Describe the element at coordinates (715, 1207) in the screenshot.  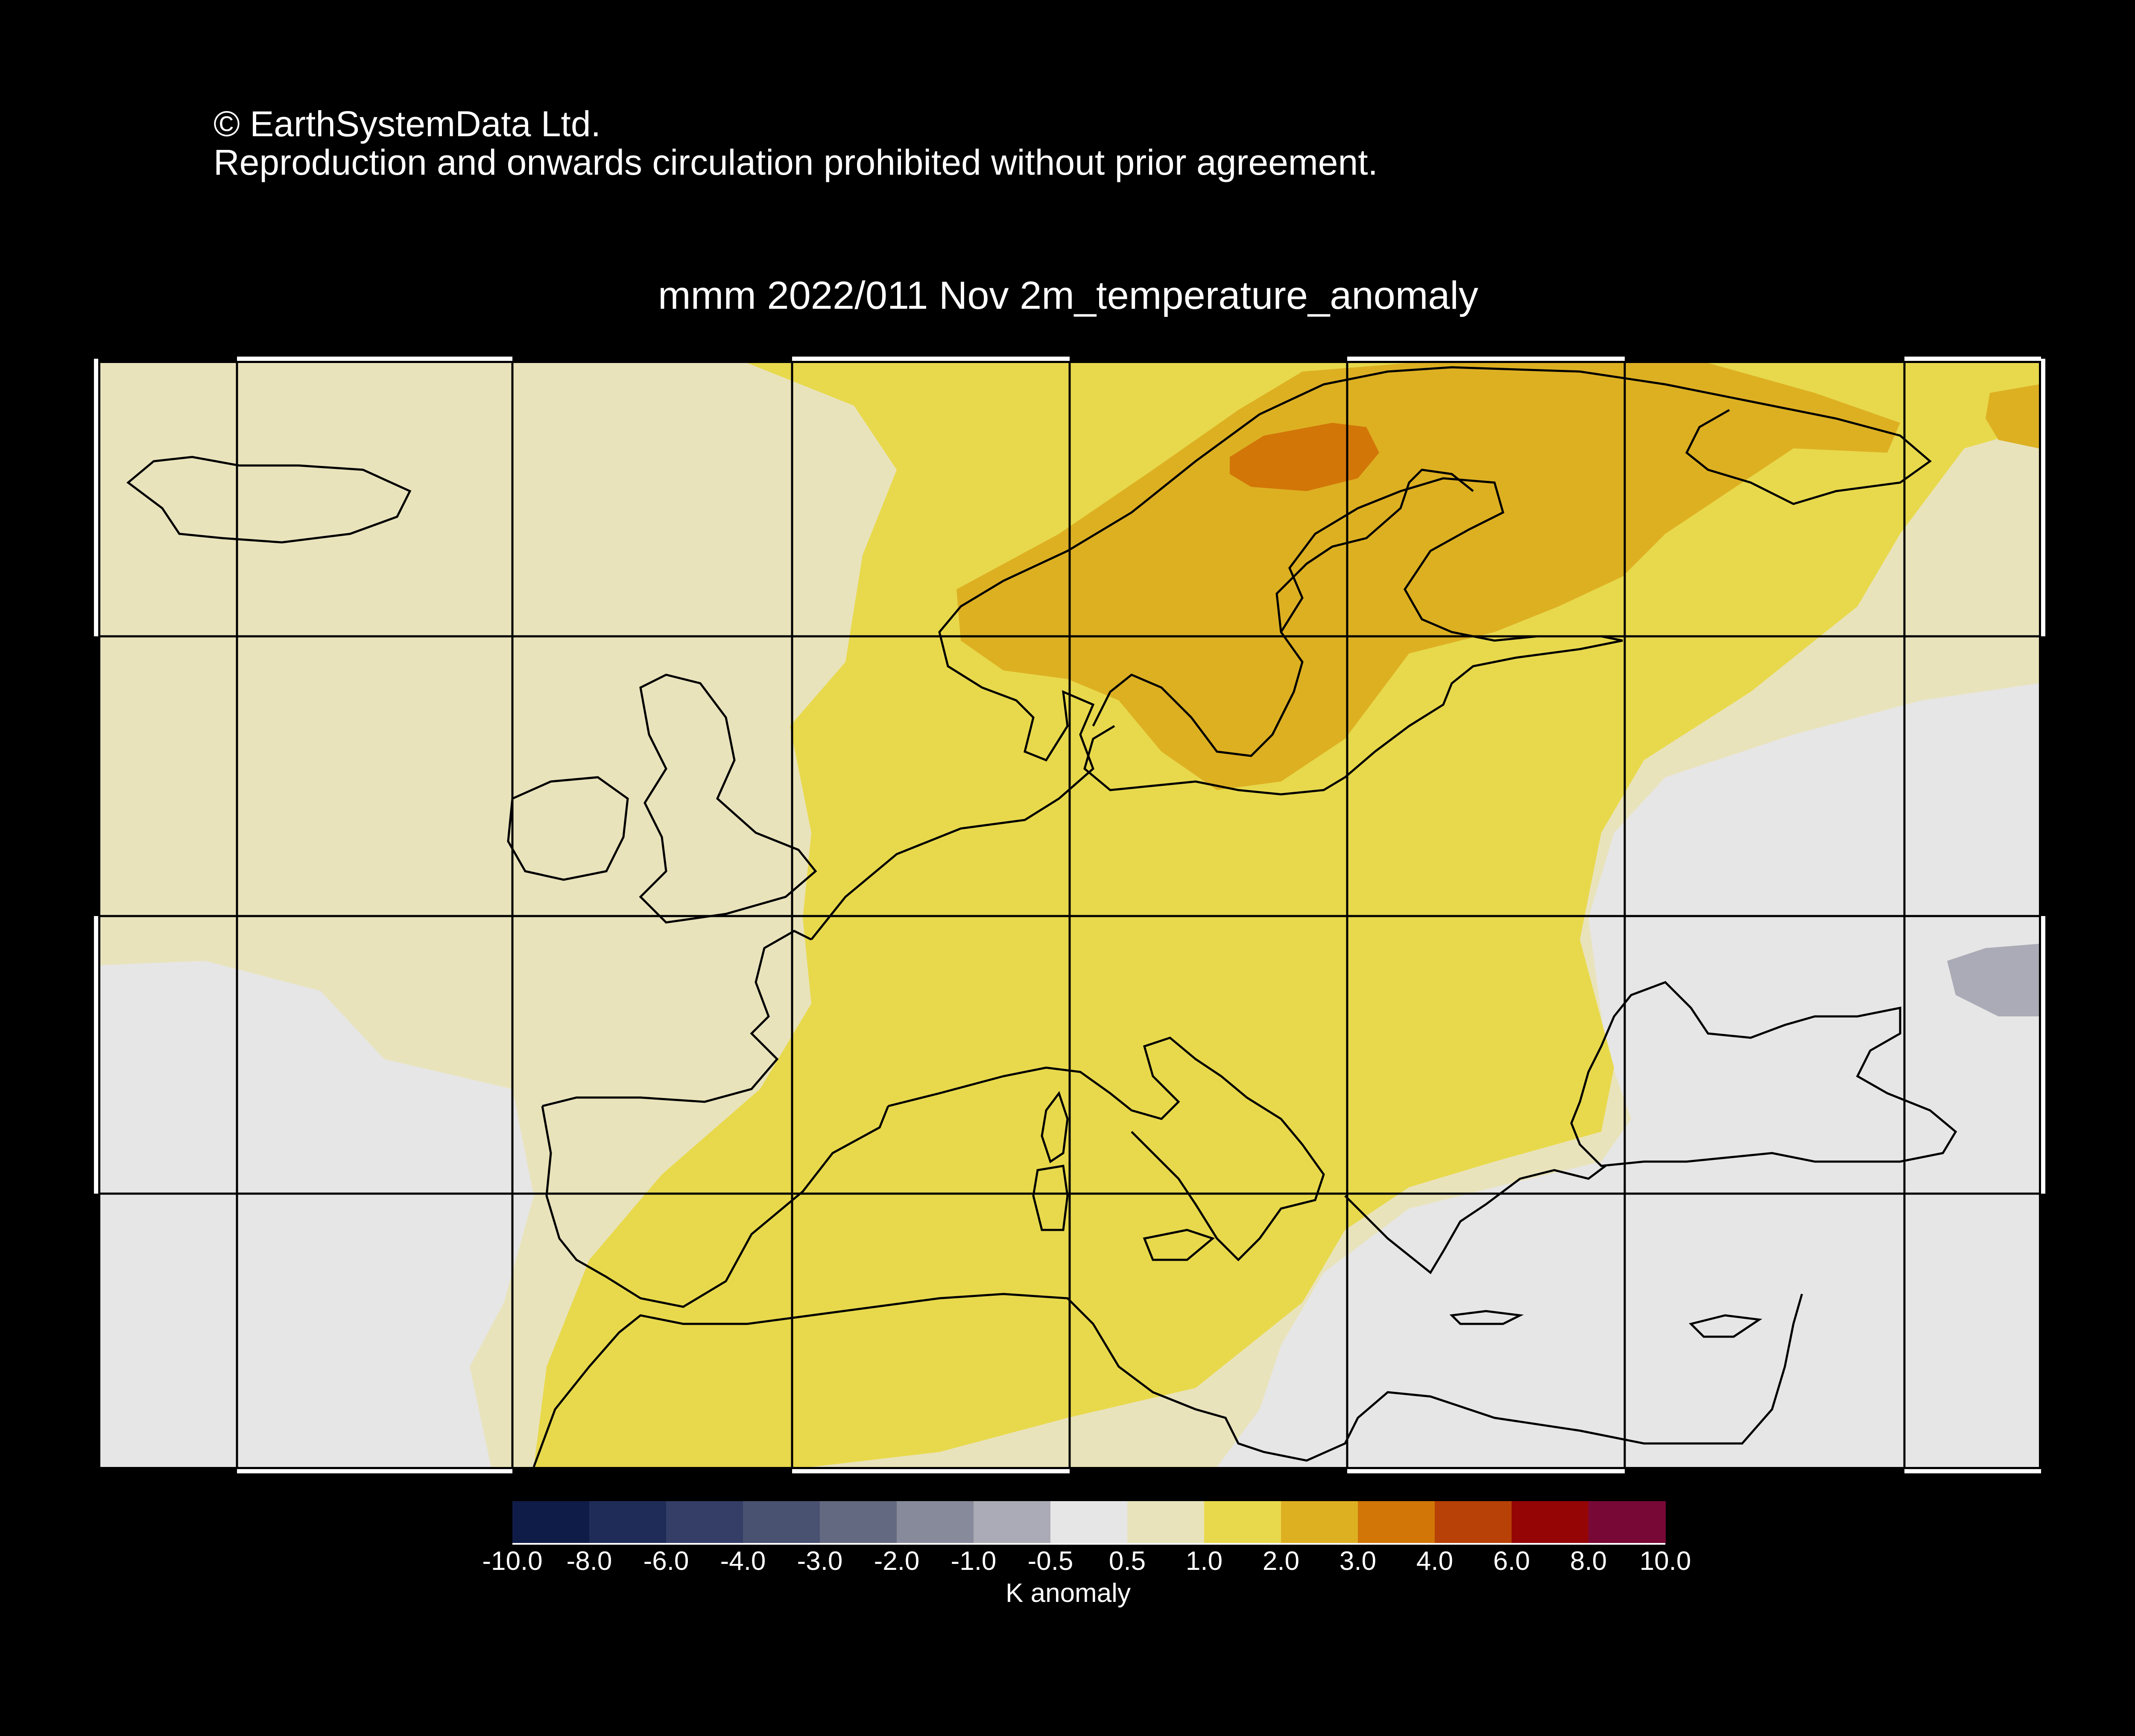
I see `iberia-south` at that location.